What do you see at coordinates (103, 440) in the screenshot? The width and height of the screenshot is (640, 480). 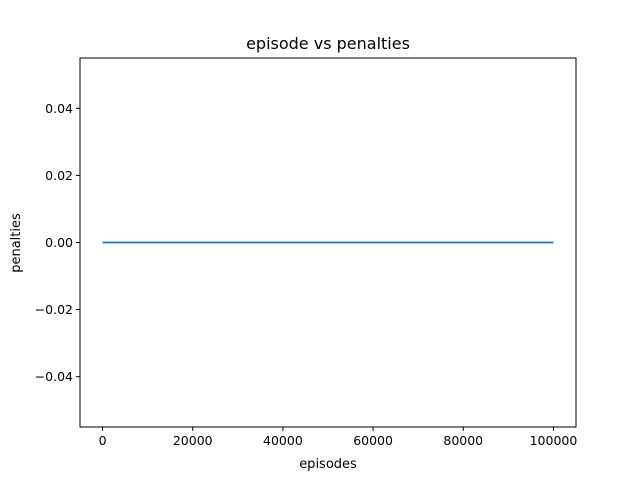 I see `x-tick-label: 0` at bounding box center [103, 440].